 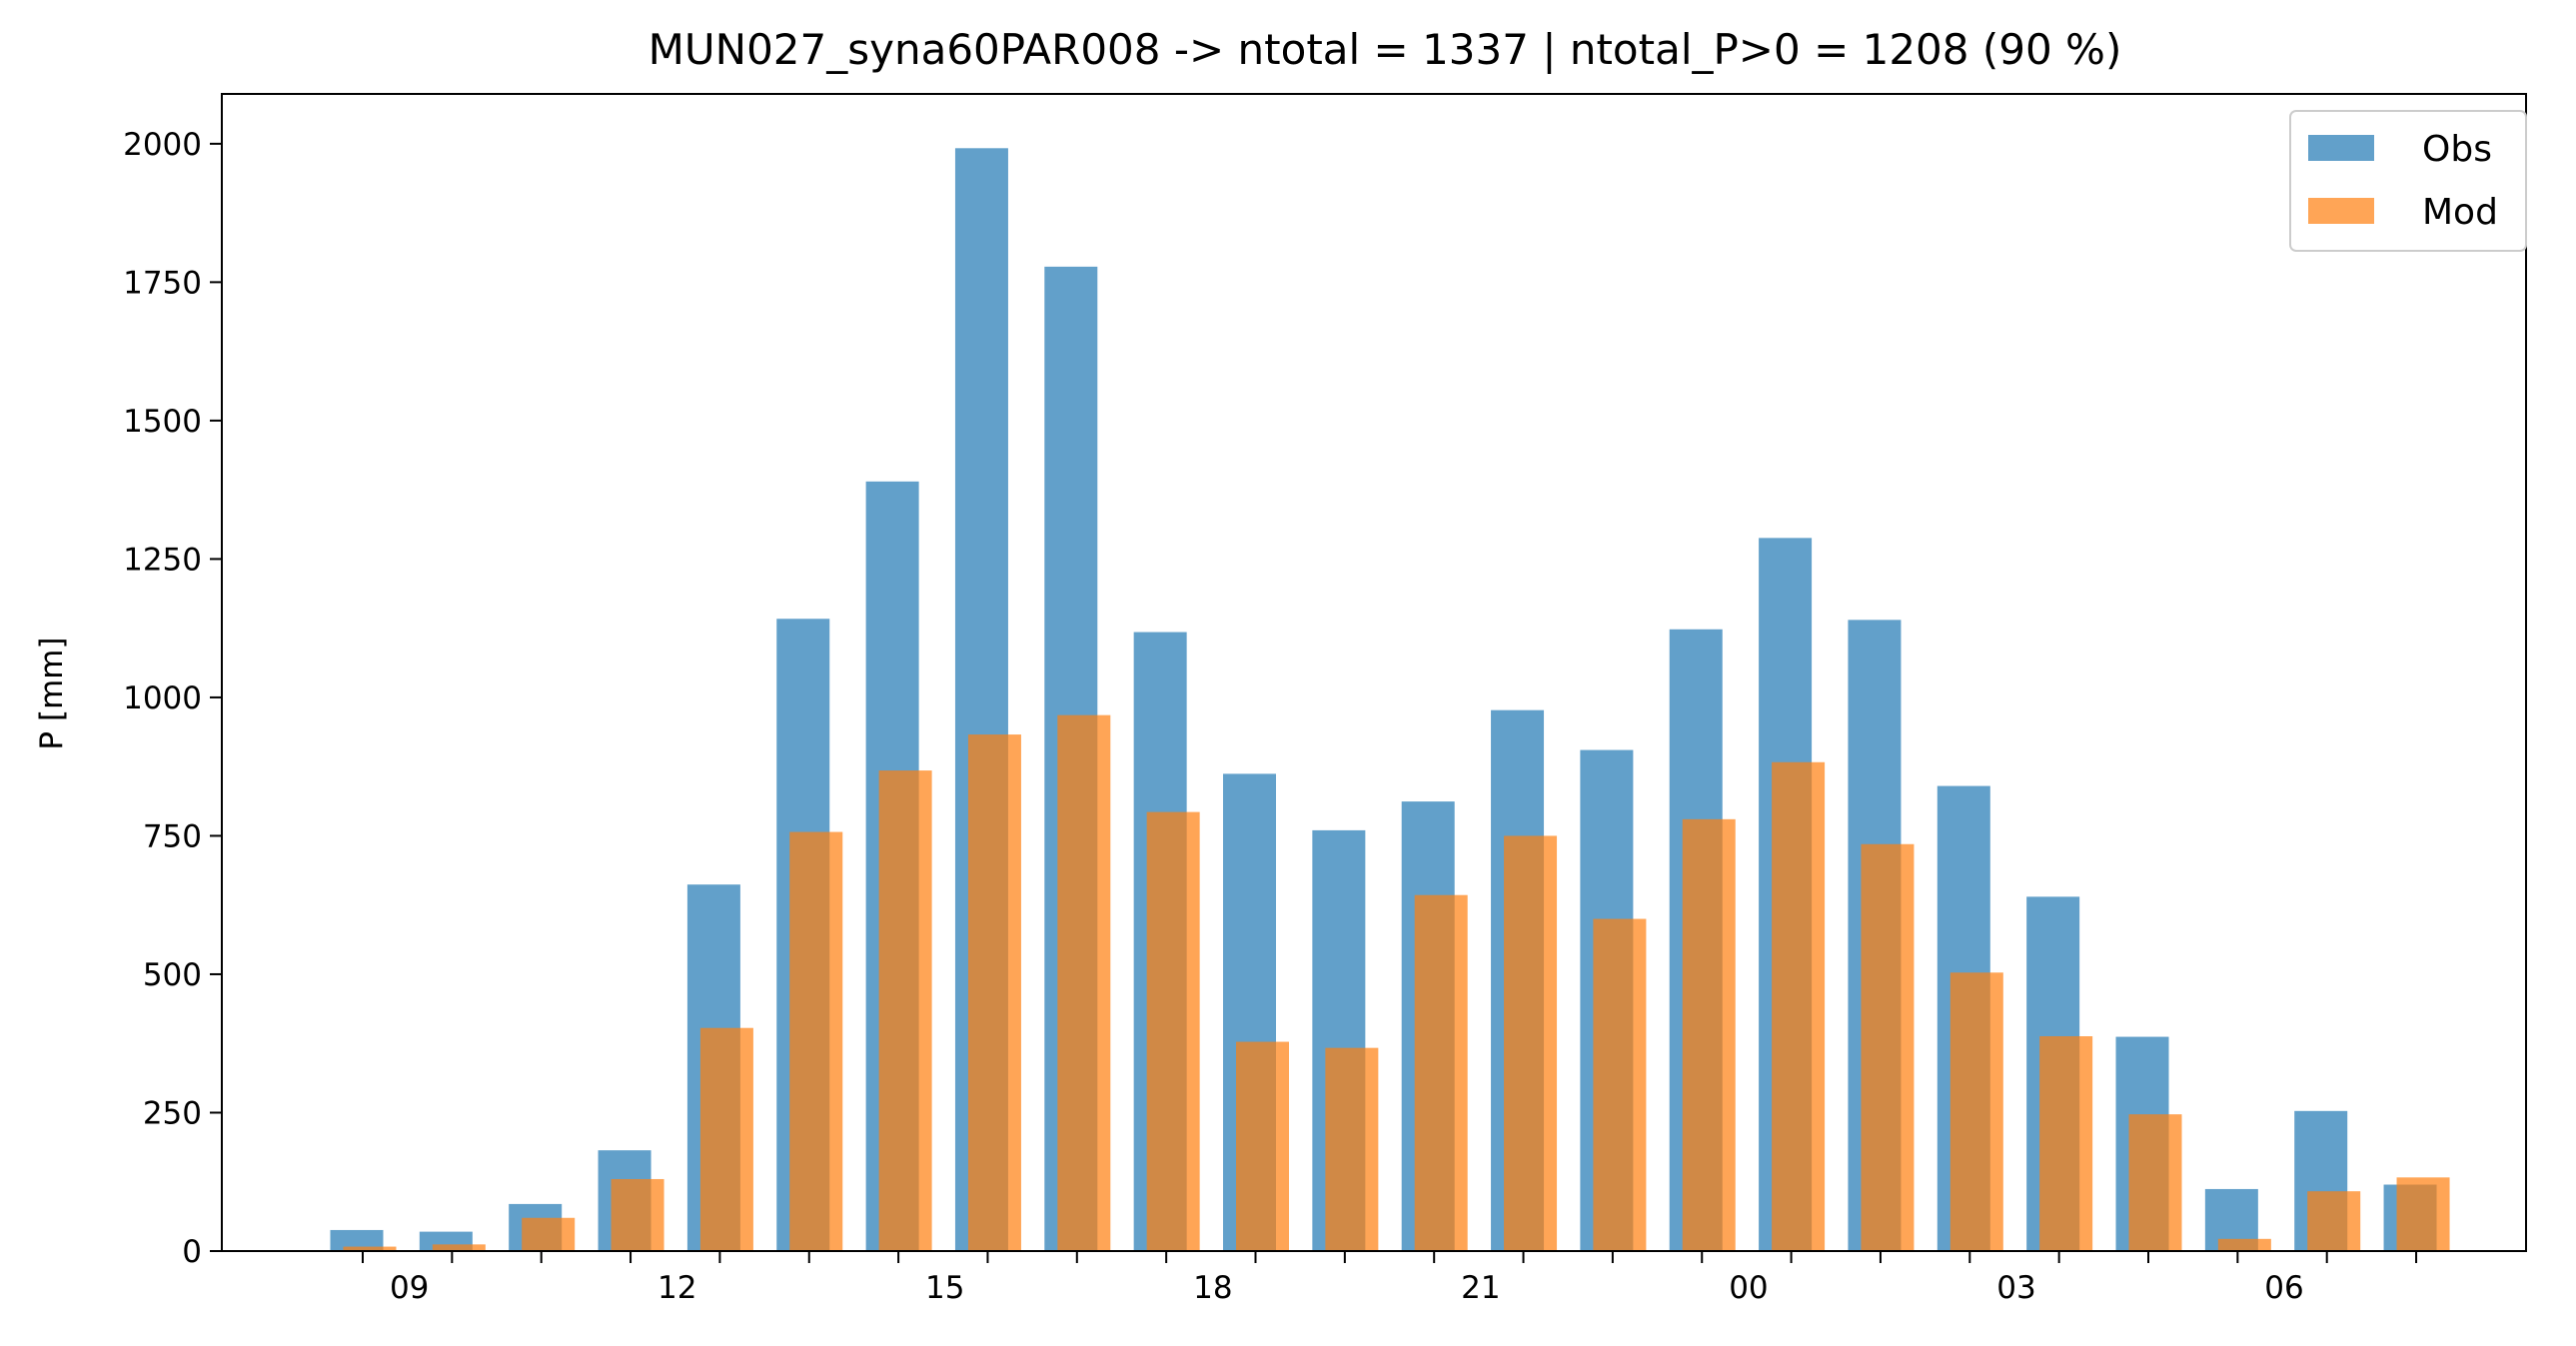 I want to click on y-tick-label-250: 250, so click(x=172, y=1113).